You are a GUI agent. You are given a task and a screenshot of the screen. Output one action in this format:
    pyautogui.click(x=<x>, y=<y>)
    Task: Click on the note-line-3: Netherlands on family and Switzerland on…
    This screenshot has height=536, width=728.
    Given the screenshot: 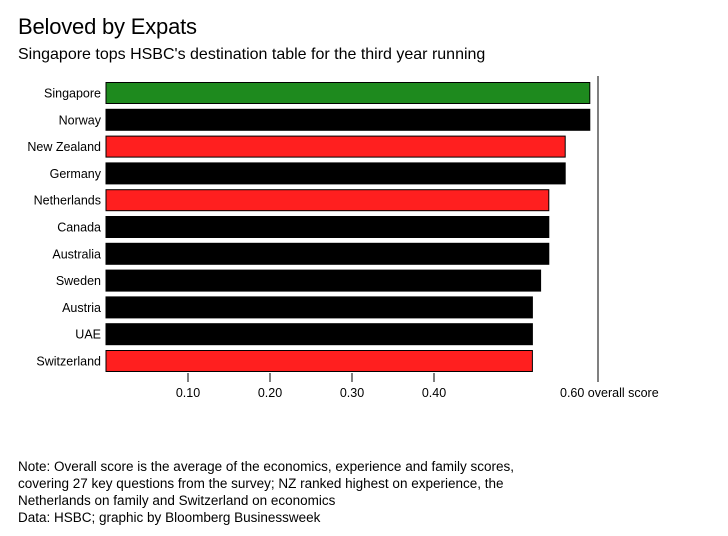 What is the action you would take?
    pyautogui.click(x=177, y=500)
    